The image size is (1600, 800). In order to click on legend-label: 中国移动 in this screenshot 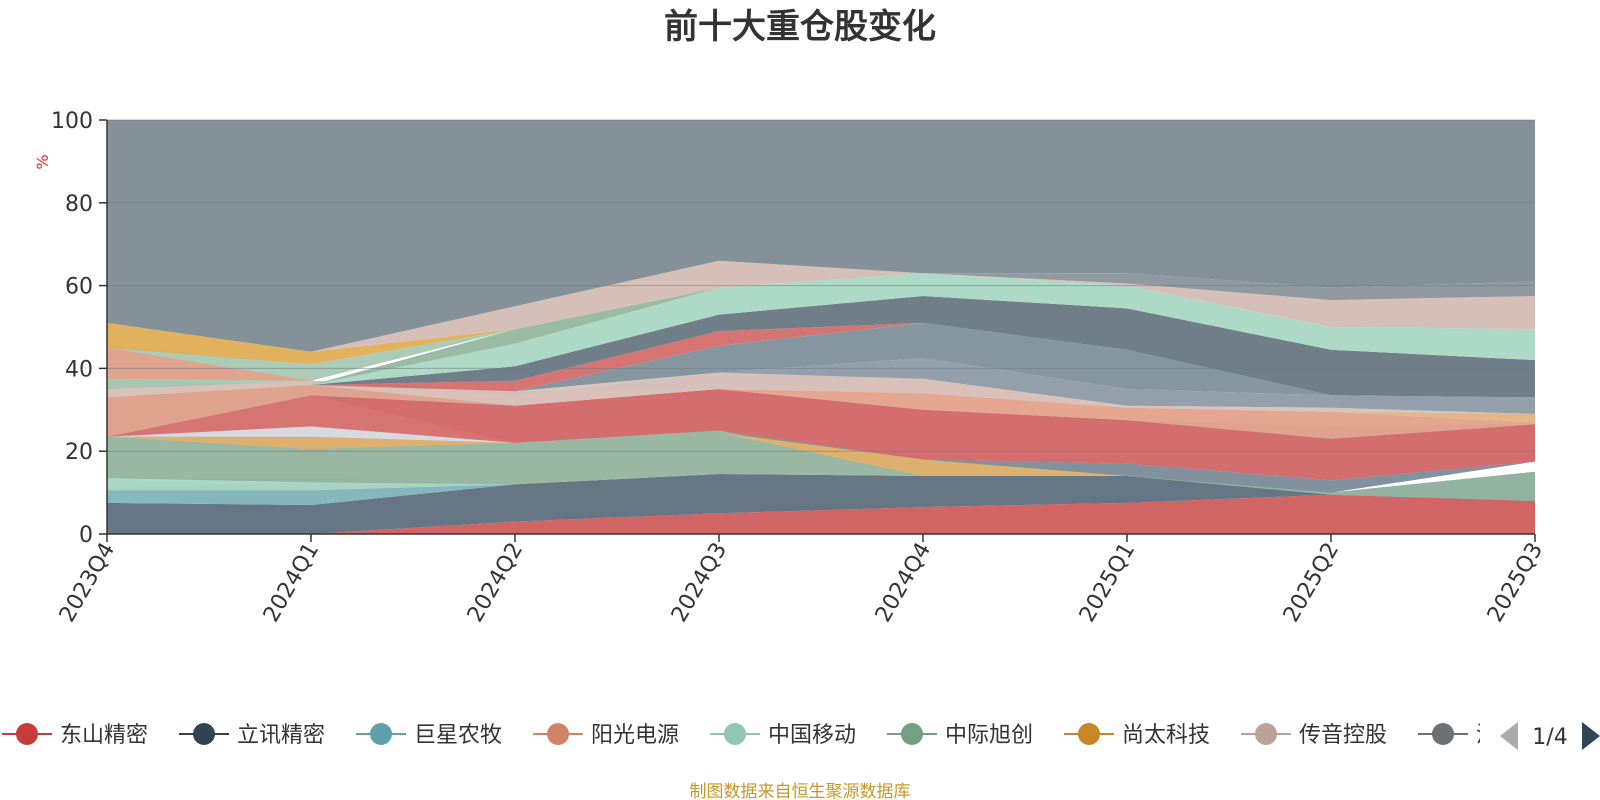, I will do `click(812, 735)`.